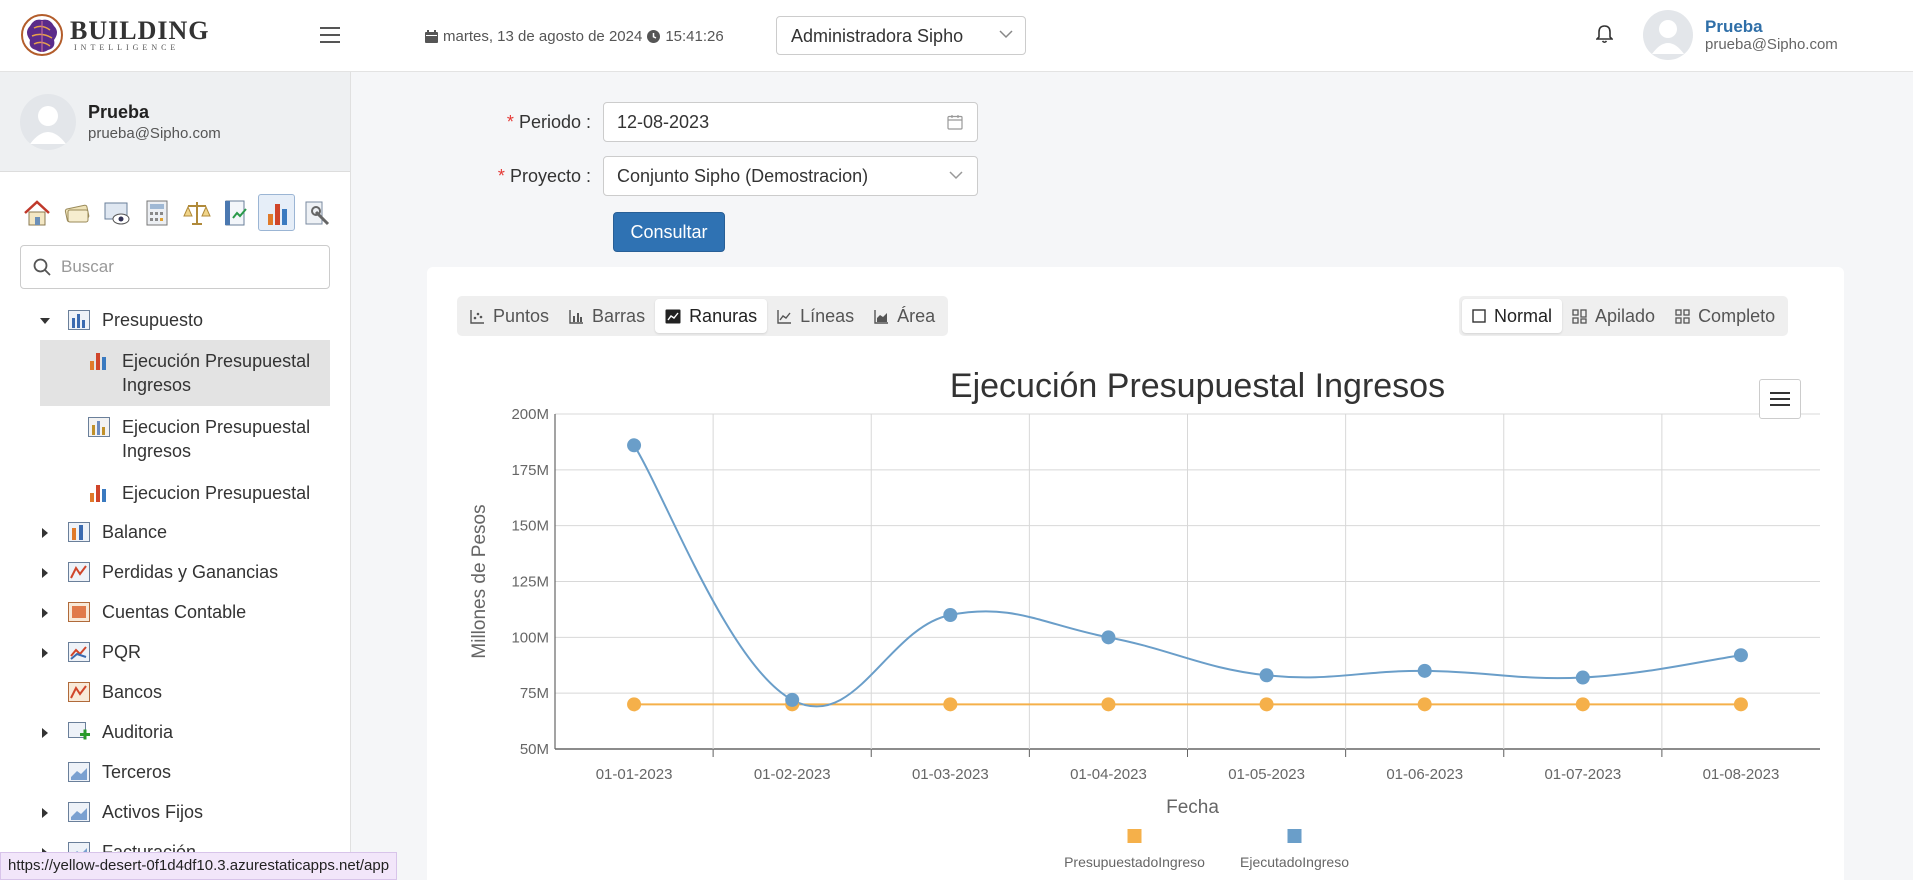  What do you see at coordinates (156, 212) in the screenshot?
I see `calculator-icon` at bounding box center [156, 212].